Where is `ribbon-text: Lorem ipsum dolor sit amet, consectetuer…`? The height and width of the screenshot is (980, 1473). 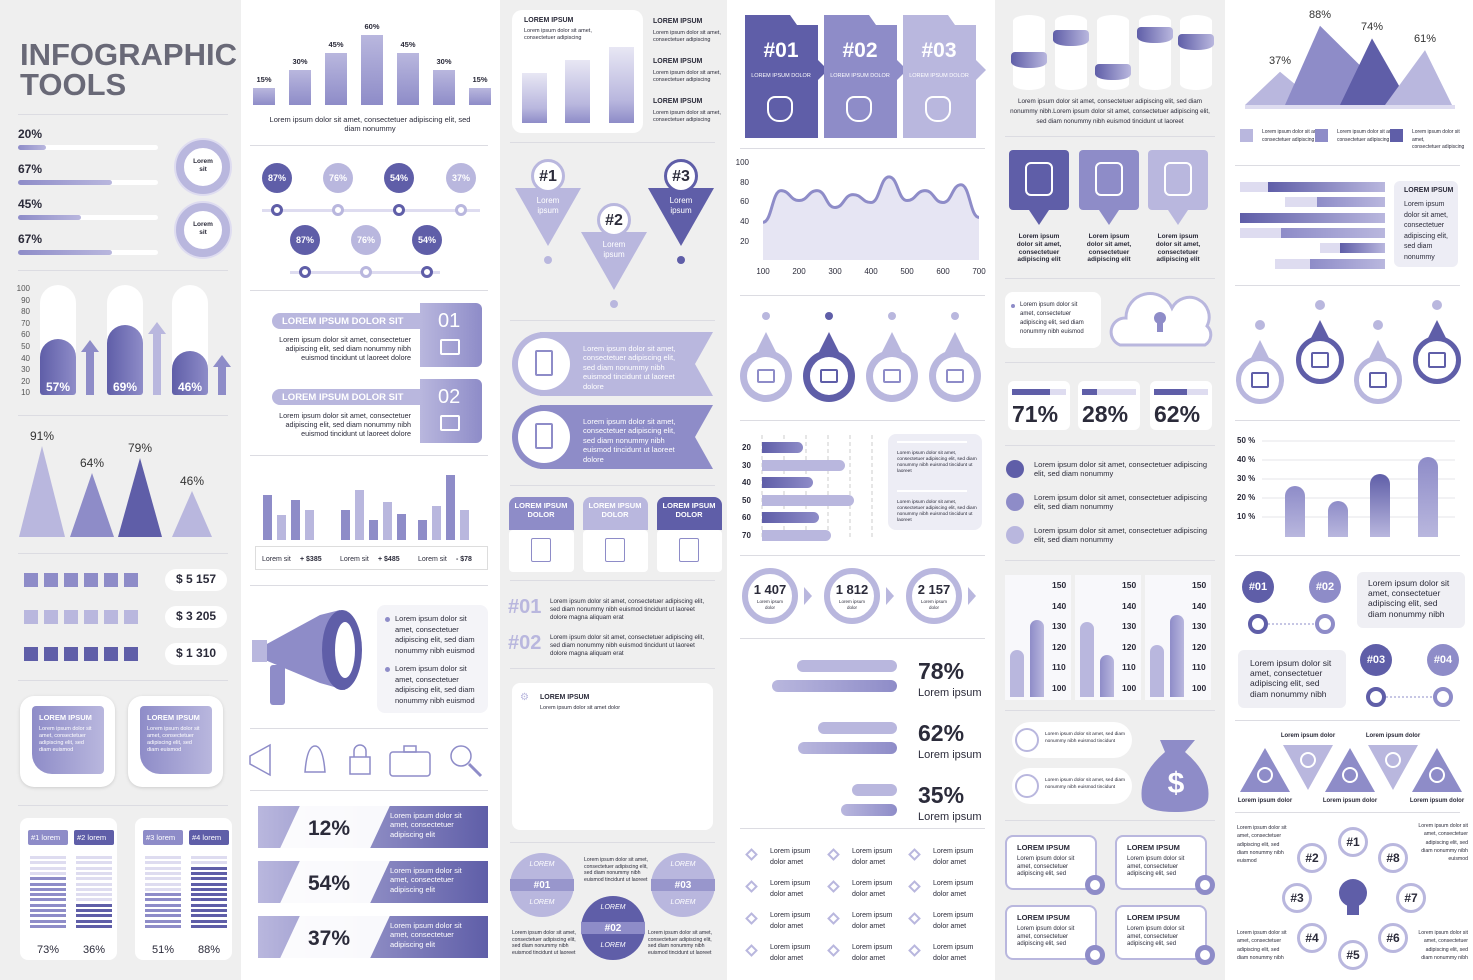
ribbon-text: Lorem ipsum dolor sit amet, consectetuer… is located at coordinates (629, 440).